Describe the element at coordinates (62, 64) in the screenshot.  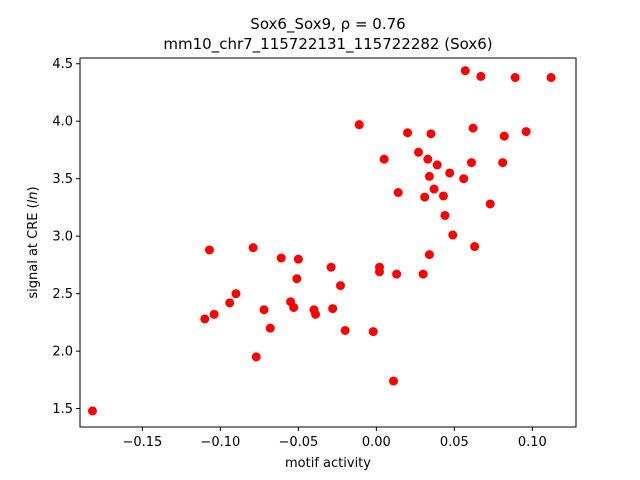
I see `y-tick-label: 4.5` at that location.